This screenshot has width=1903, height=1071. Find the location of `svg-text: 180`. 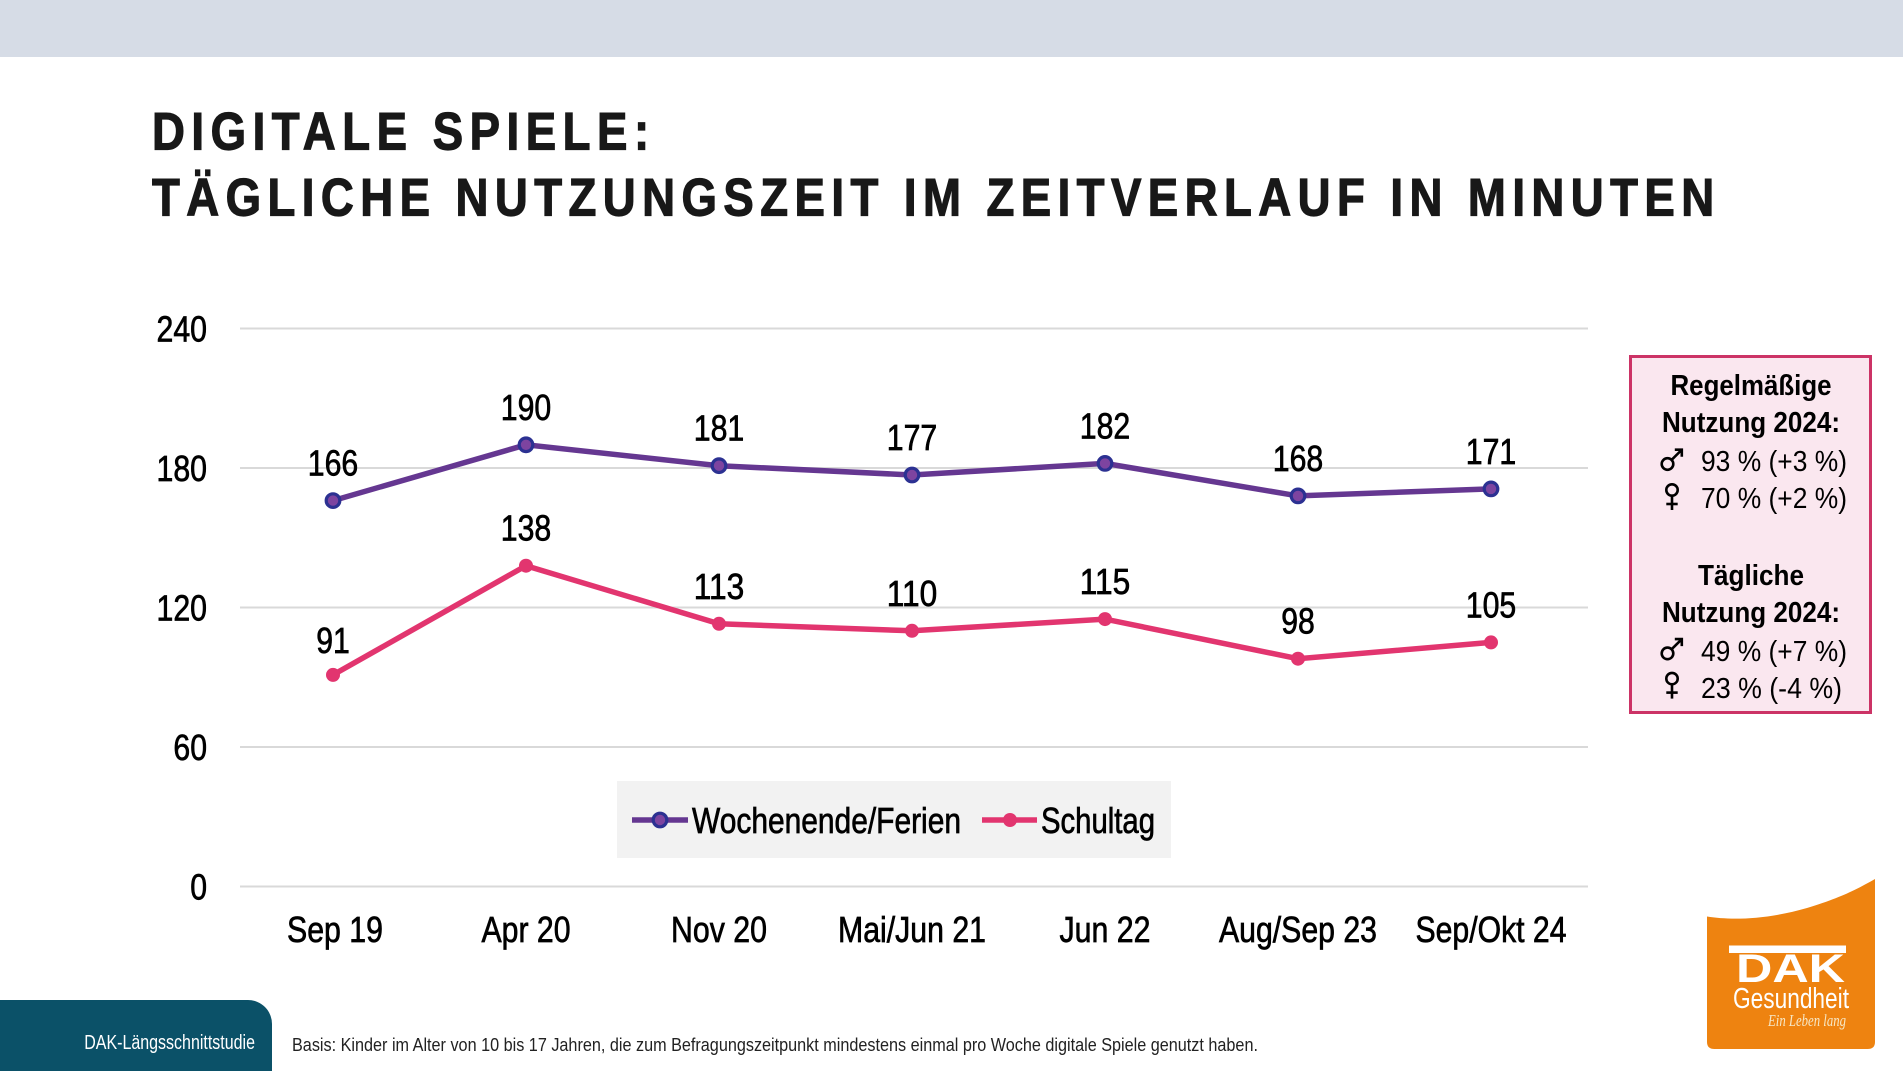

svg-text: 180 is located at coordinates (182, 468).